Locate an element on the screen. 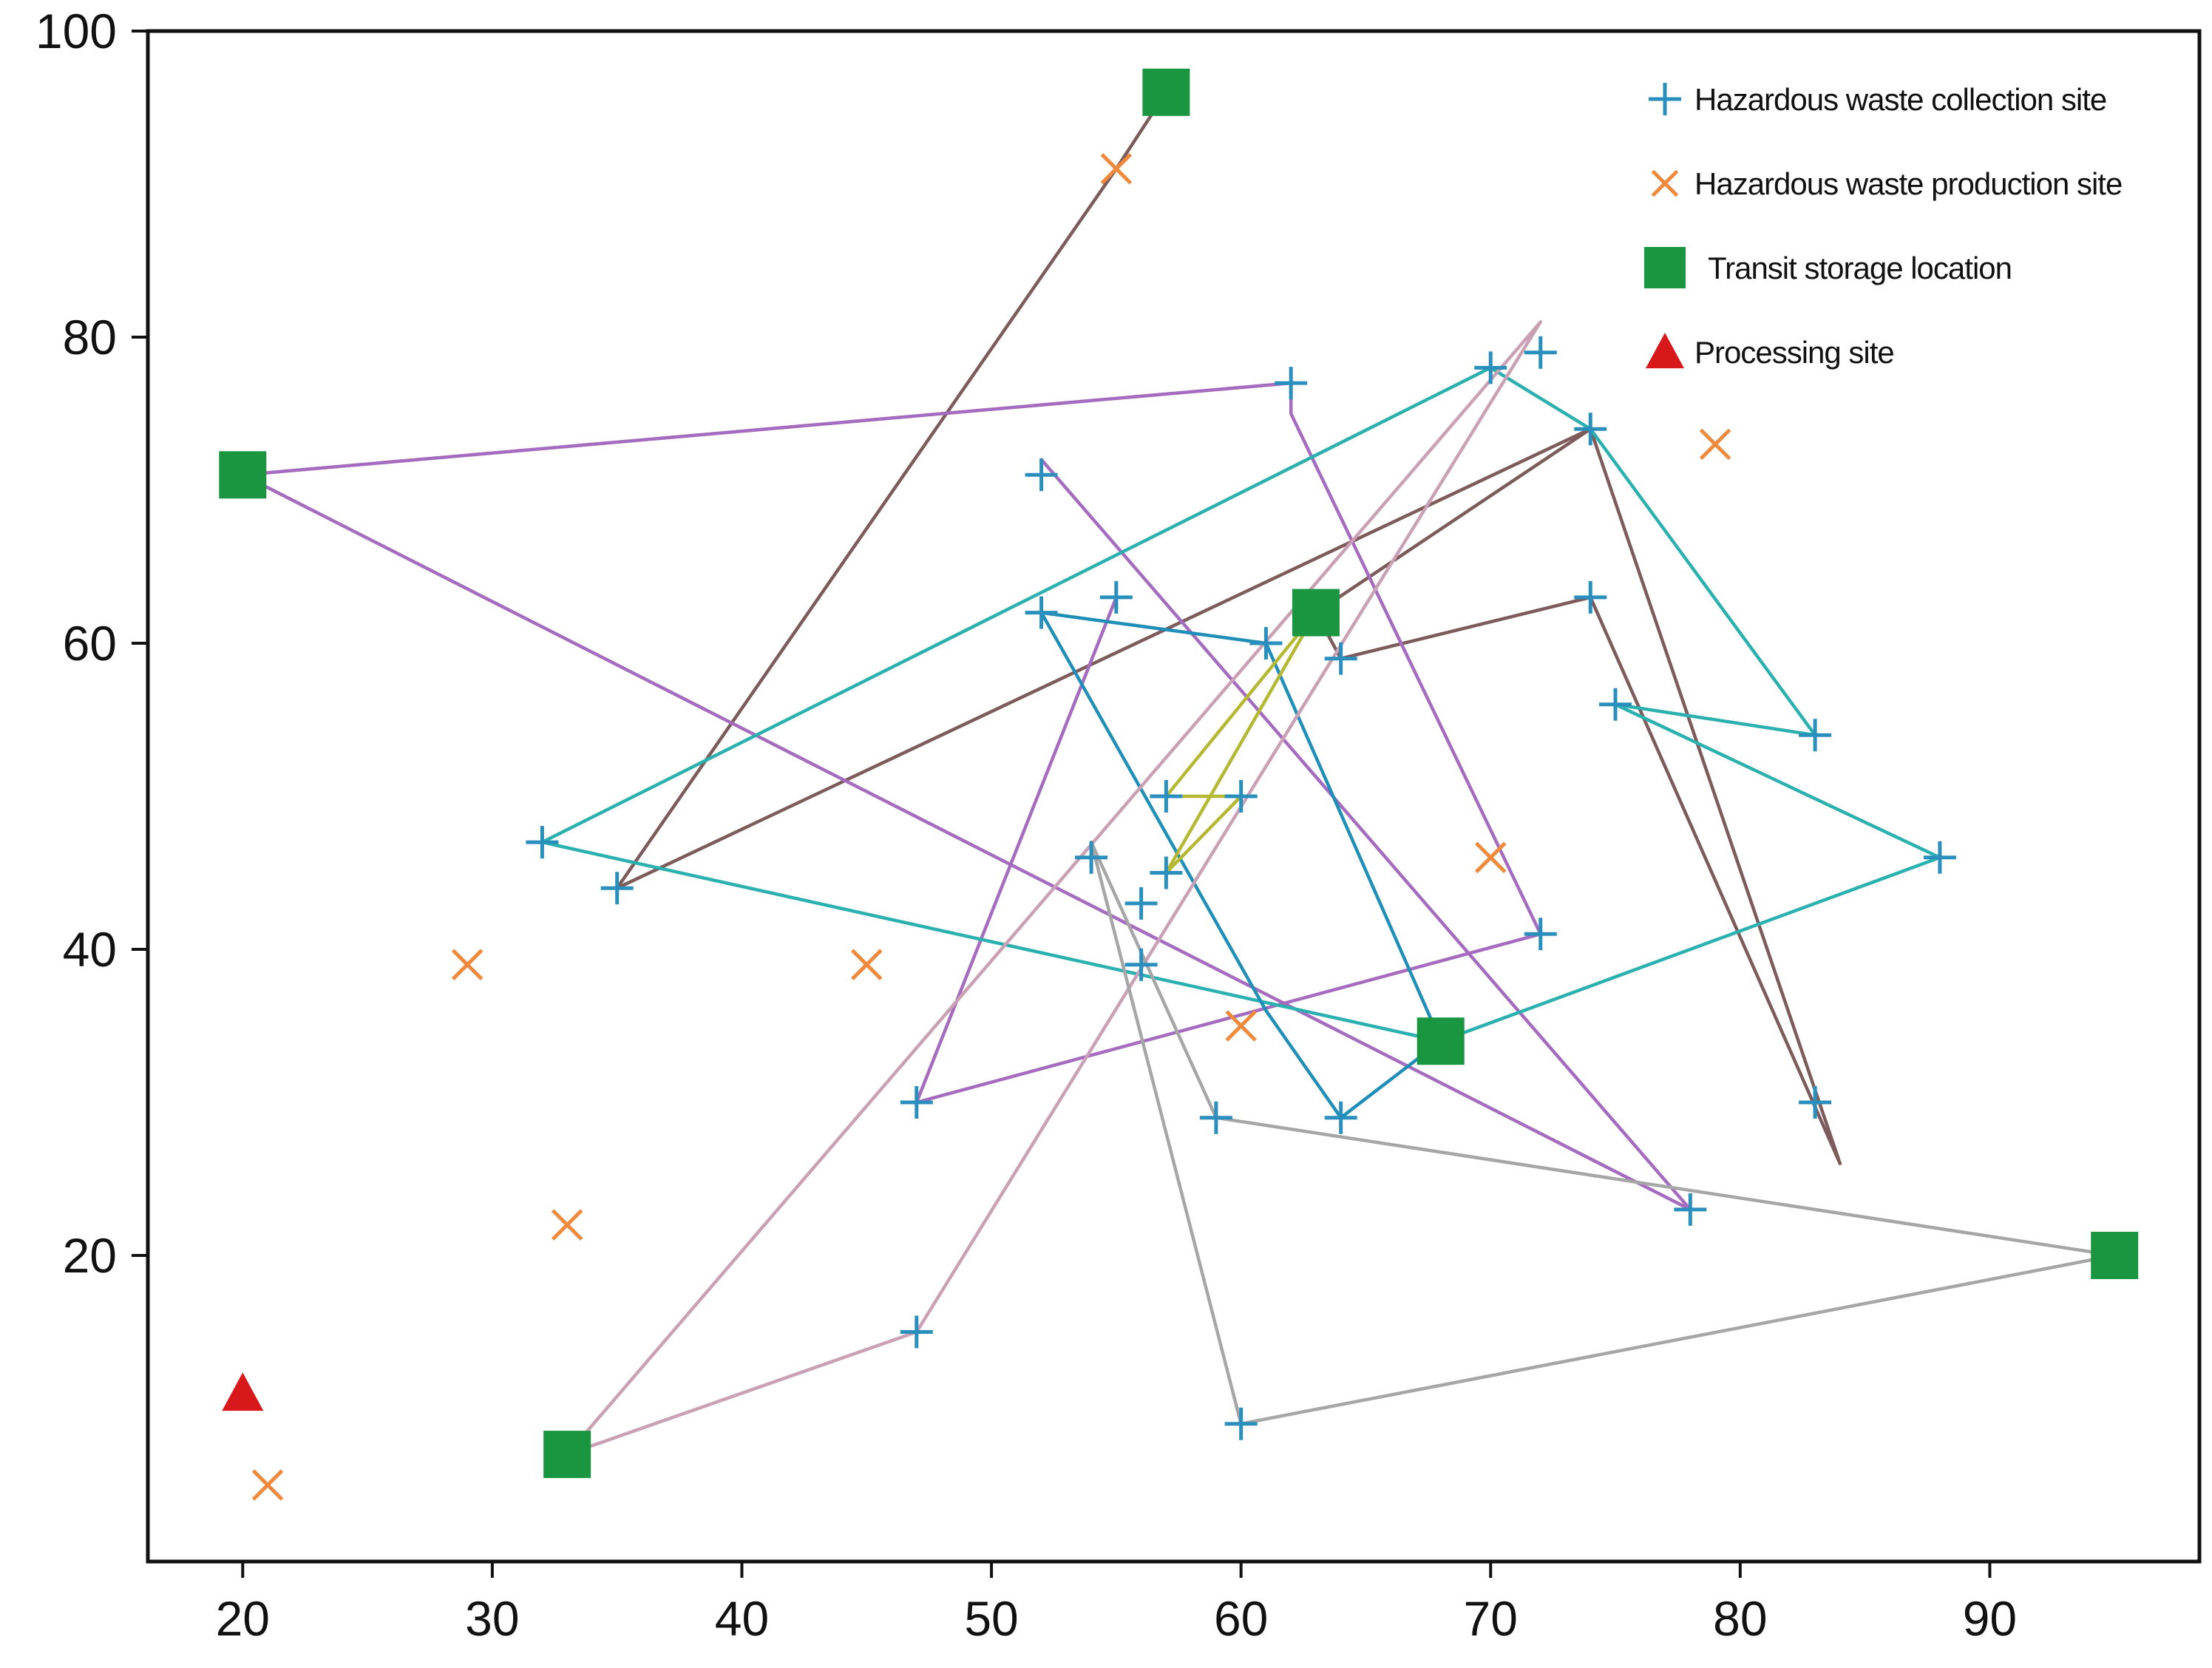 The height and width of the screenshot is (1668, 2212). processing-point is located at coordinates (243, 1391).